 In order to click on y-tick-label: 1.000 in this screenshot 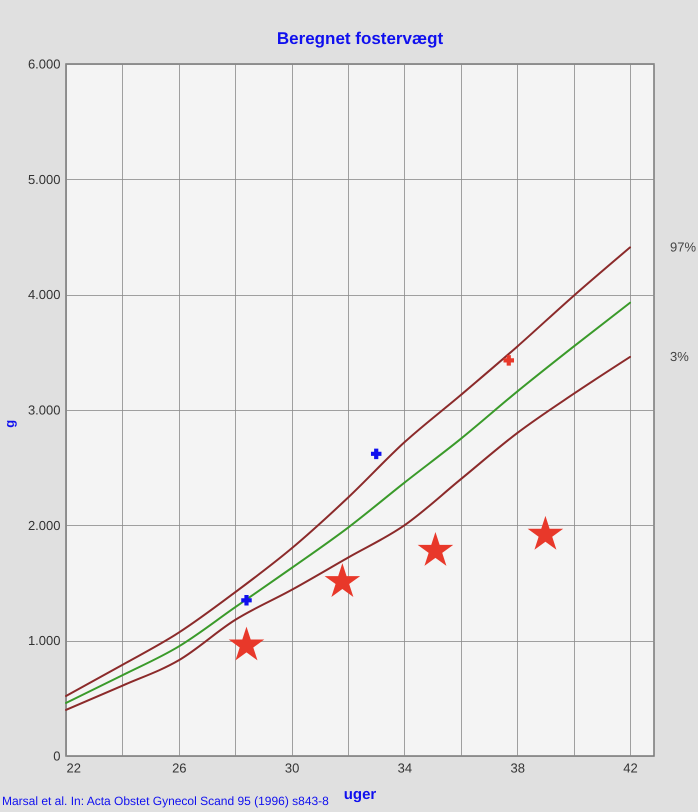, I will do `click(44, 640)`.